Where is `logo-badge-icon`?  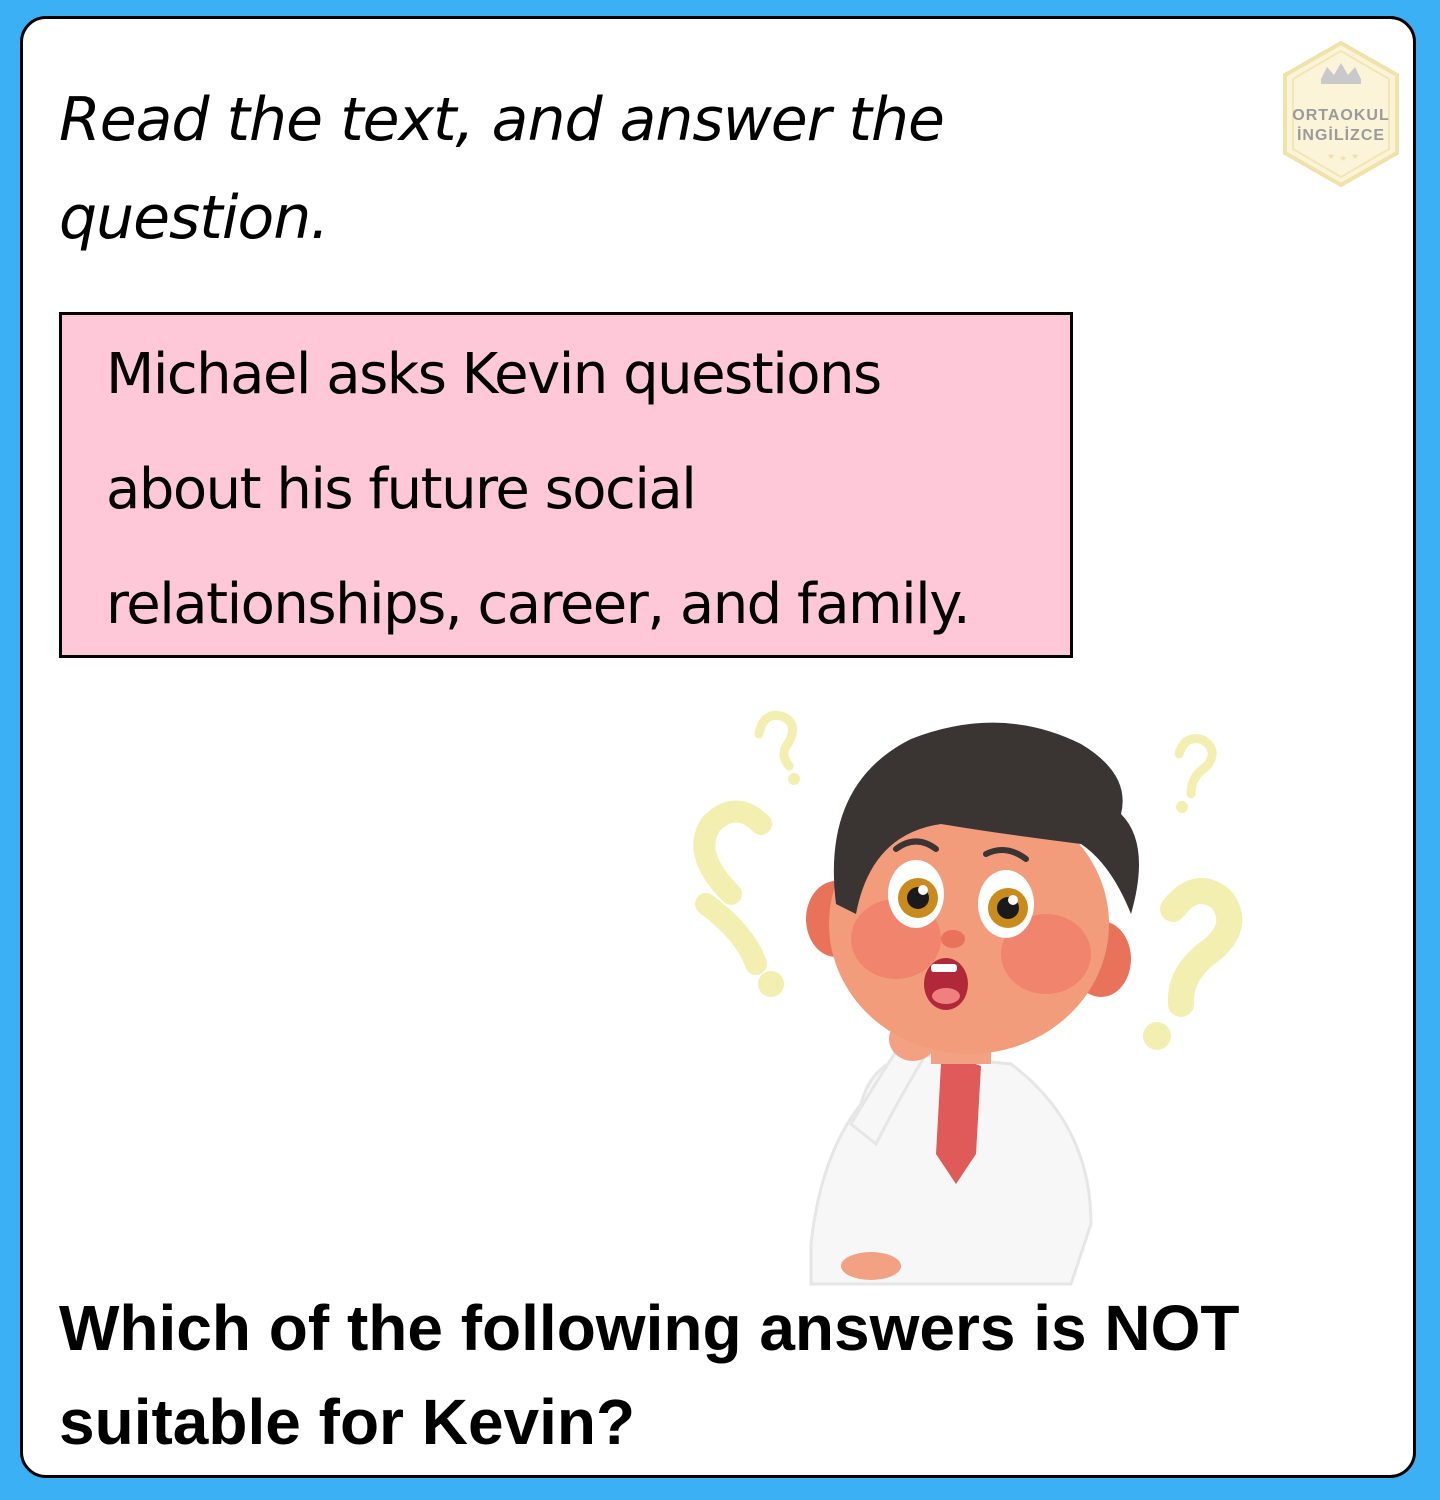
logo-badge-icon is located at coordinates (1341, 114).